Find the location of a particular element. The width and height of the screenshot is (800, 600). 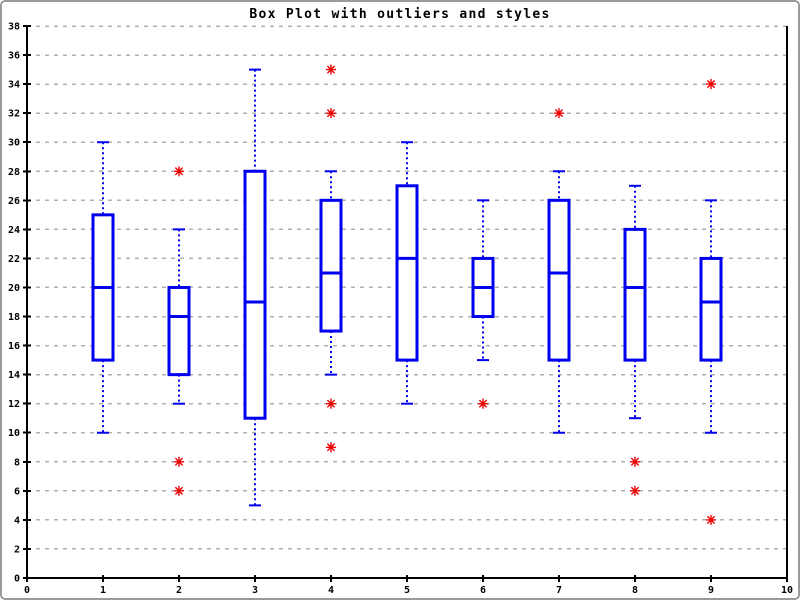

x-tick-label: 6 is located at coordinates (483, 590).